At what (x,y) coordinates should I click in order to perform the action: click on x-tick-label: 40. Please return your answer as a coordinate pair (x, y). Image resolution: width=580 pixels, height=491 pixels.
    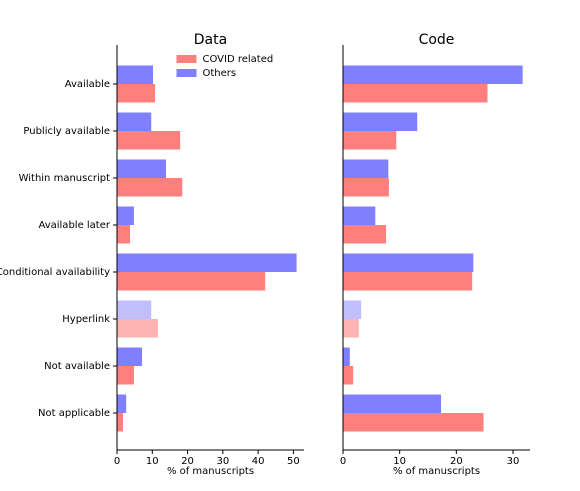
    Looking at the image, I should click on (258, 461).